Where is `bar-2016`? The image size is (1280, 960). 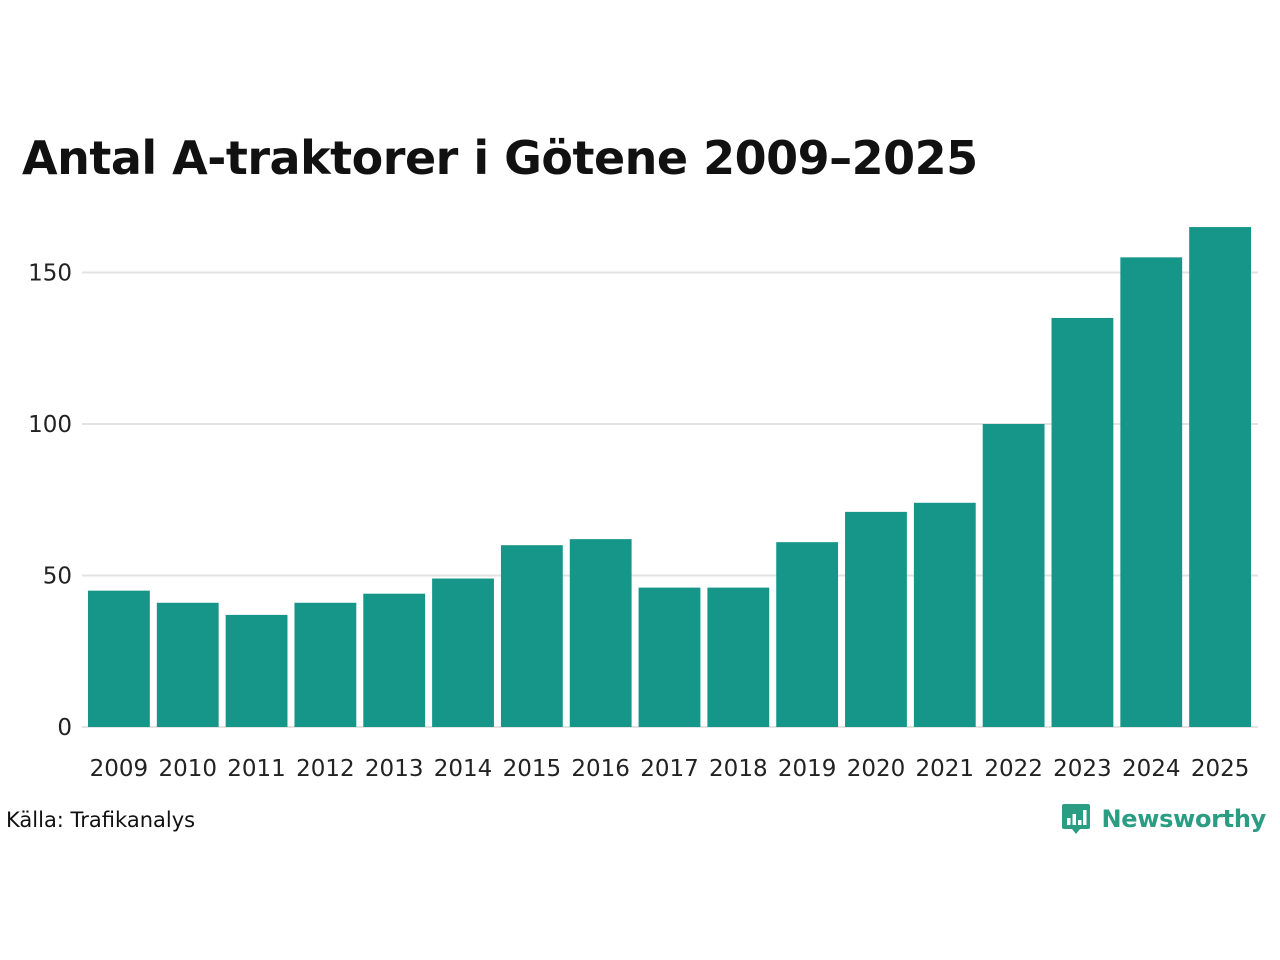
bar-2016 is located at coordinates (600, 633).